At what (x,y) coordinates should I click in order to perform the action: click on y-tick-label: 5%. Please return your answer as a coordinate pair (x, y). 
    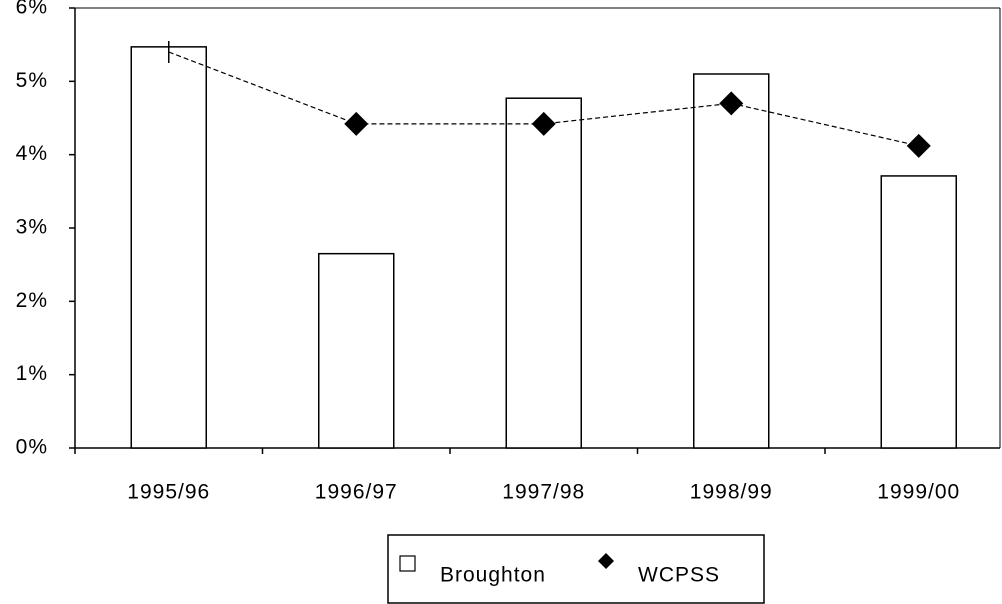
    Looking at the image, I should click on (32, 80).